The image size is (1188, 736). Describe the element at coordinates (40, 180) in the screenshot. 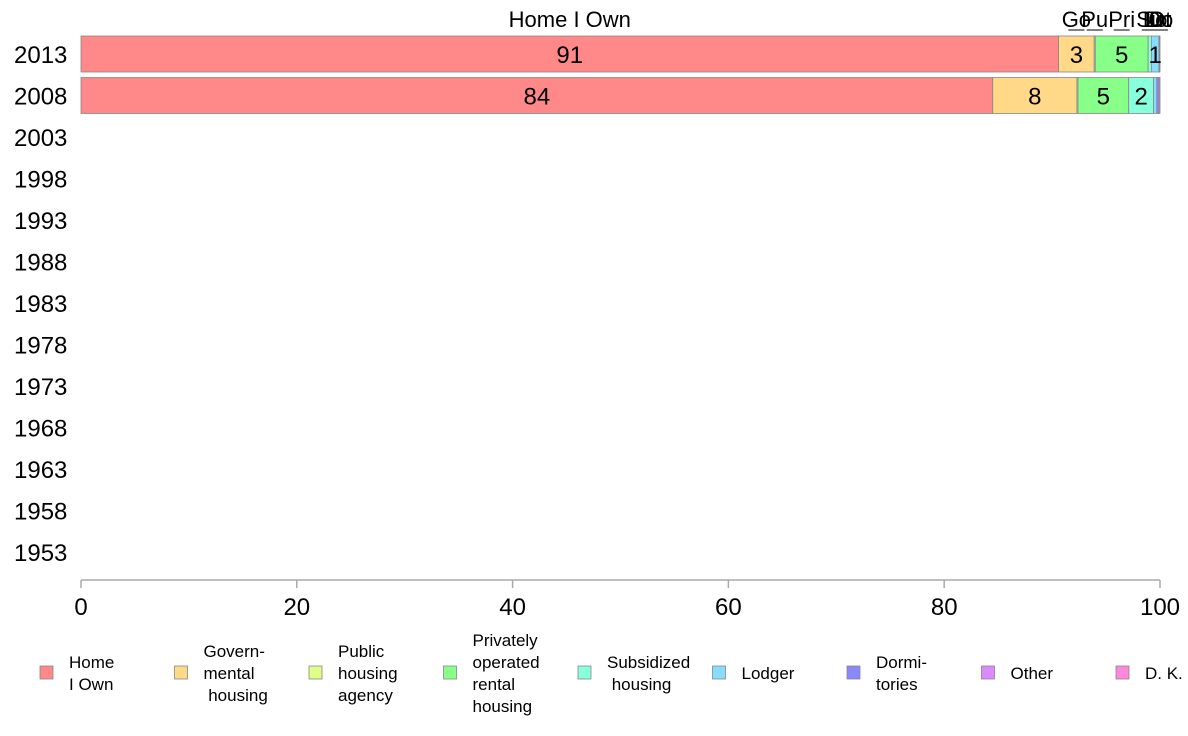

I see `y-tick-label-1998: 1998` at that location.